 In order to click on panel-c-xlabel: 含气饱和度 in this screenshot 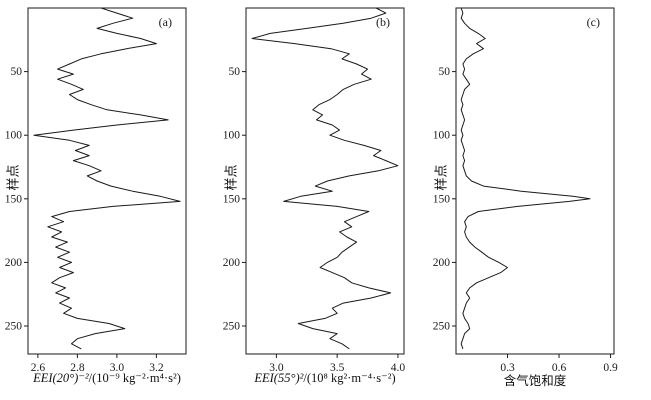, I will do `click(535, 379)`.